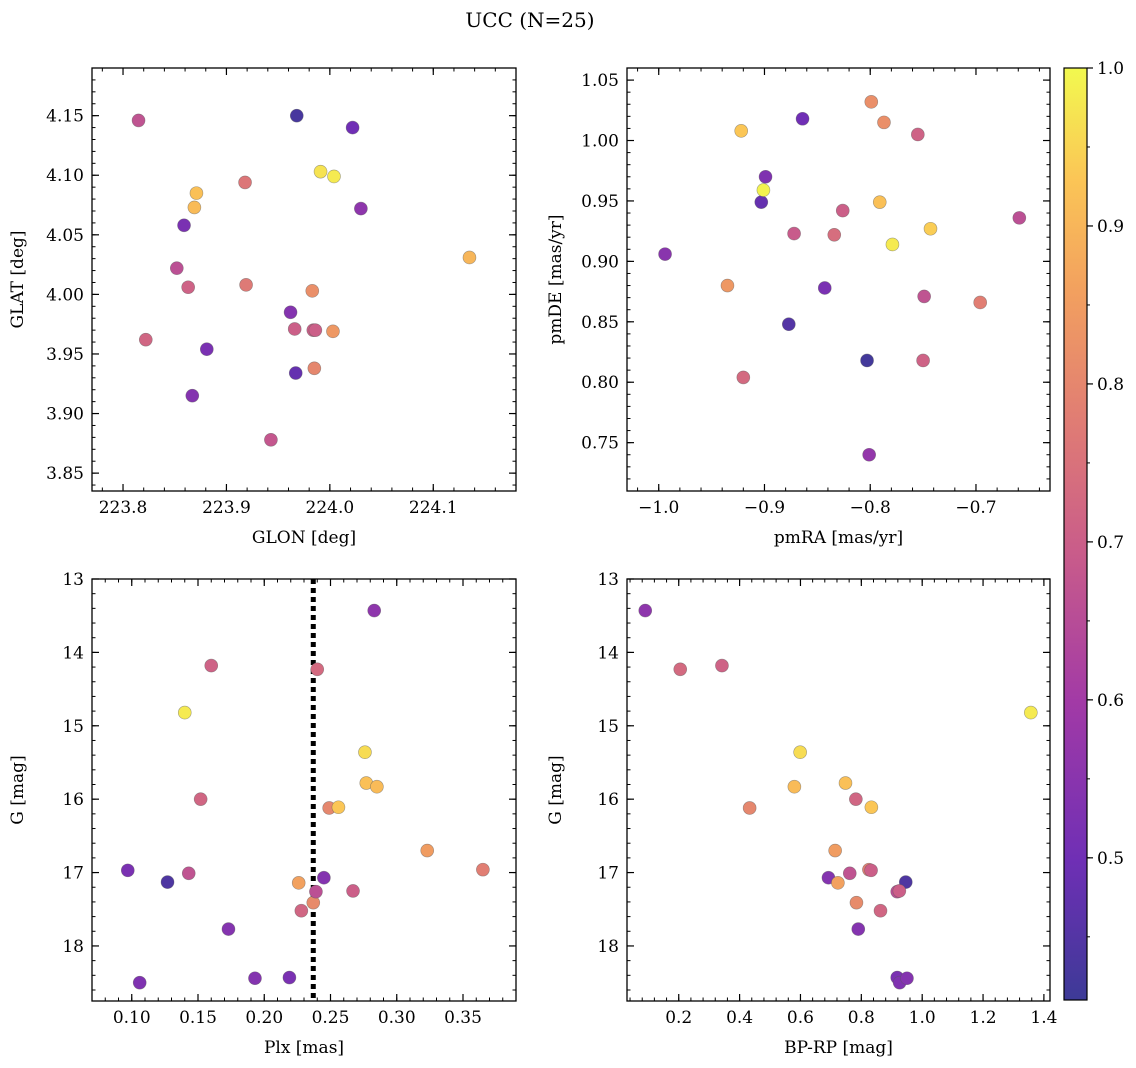  What do you see at coordinates (739, 1018) in the screenshot?
I see `x-tick-label: 0.4` at bounding box center [739, 1018].